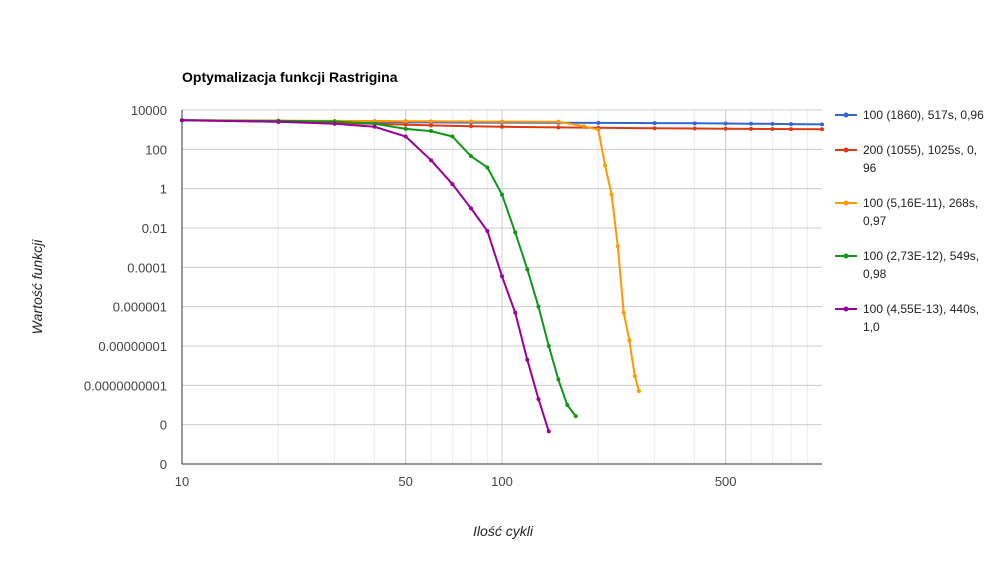 The image size is (1004, 573). I want to click on legend-label: 200 (1055), 1025s, 0, 96, so click(920, 159).